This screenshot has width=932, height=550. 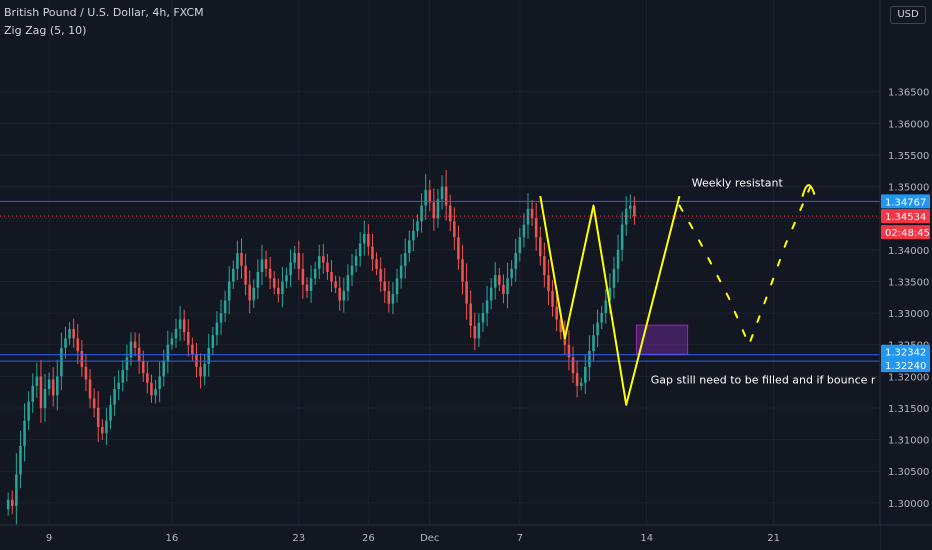 I want to click on symbol-title: British Pound / U.S. Dollar, 4h, FXCM, so click(x=104, y=12).